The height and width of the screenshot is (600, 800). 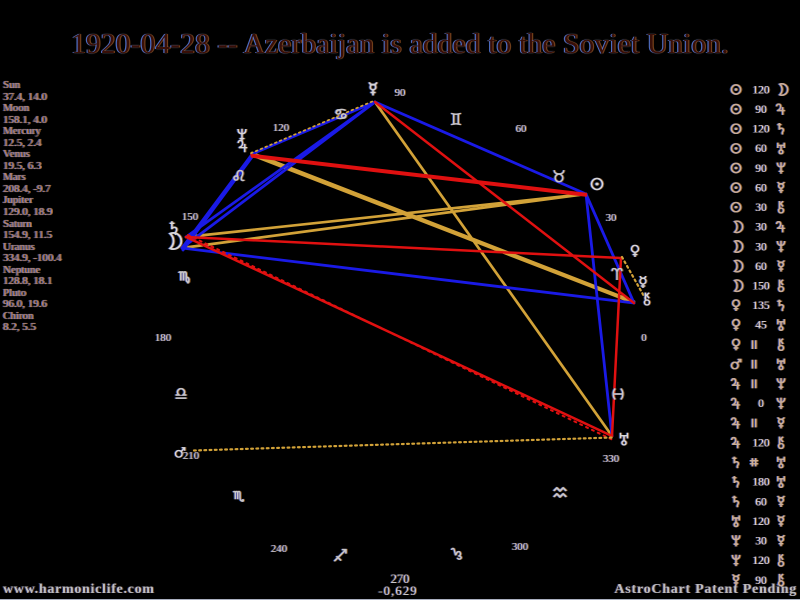 What do you see at coordinates (398, 591) in the screenshot?
I see `svg-text: -0,629` at bounding box center [398, 591].